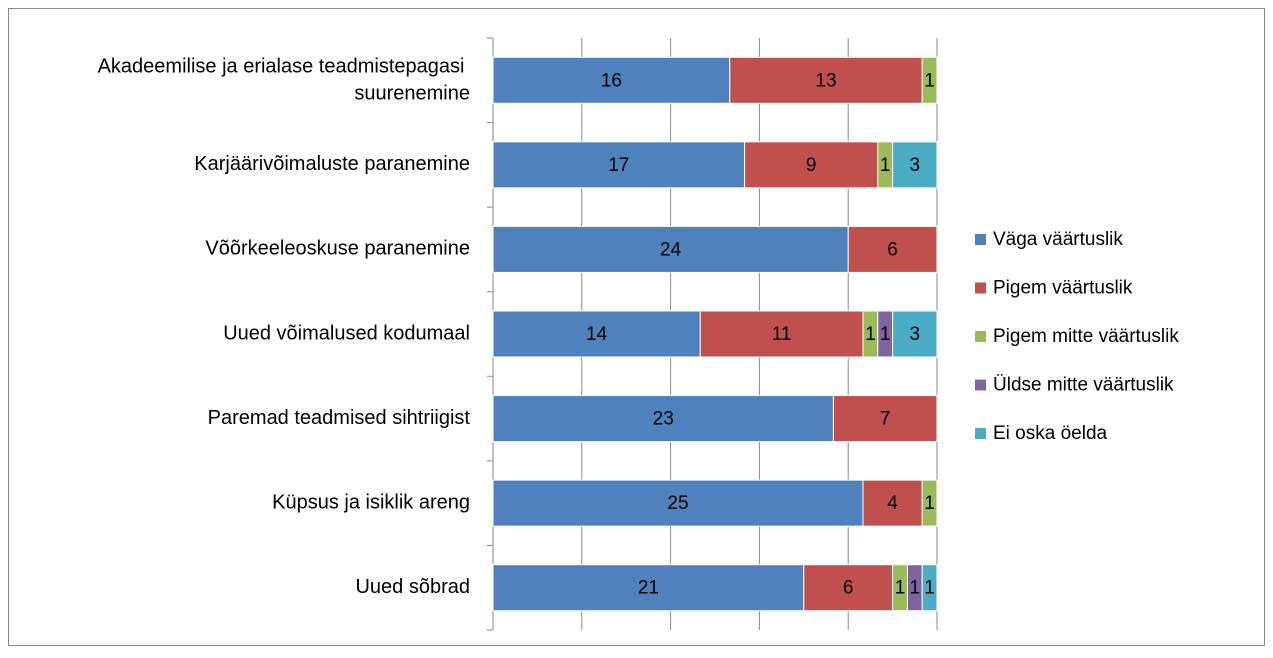  Describe the element at coordinates (346, 333) in the screenshot. I see `y-tick-label: Uued võimalused kodumaal` at that location.